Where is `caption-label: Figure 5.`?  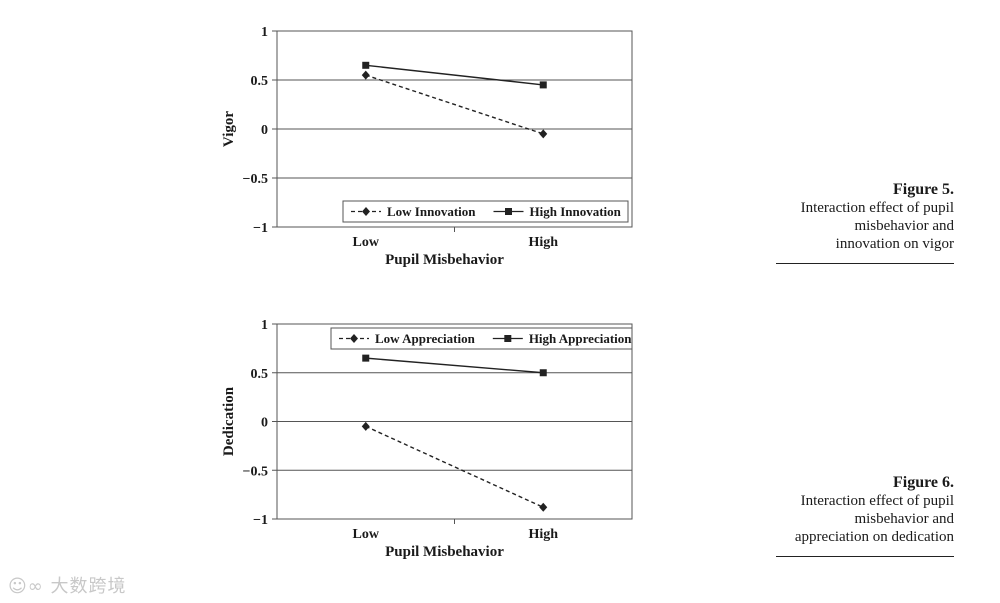 caption-label: Figure 5. is located at coordinates (923, 189).